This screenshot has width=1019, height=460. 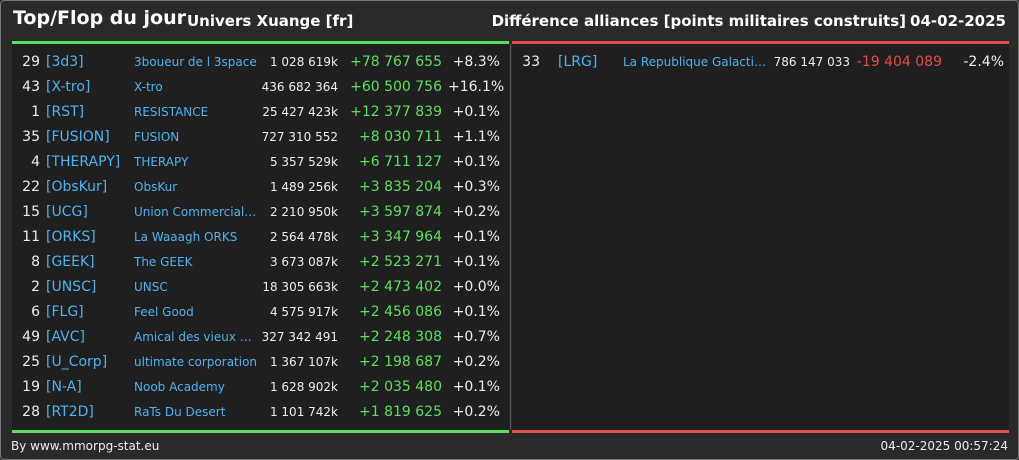 What do you see at coordinates (70, 412) in the screenshot?
I see `alliance-tag: [RT2D]` at bounding box center [70, 412].